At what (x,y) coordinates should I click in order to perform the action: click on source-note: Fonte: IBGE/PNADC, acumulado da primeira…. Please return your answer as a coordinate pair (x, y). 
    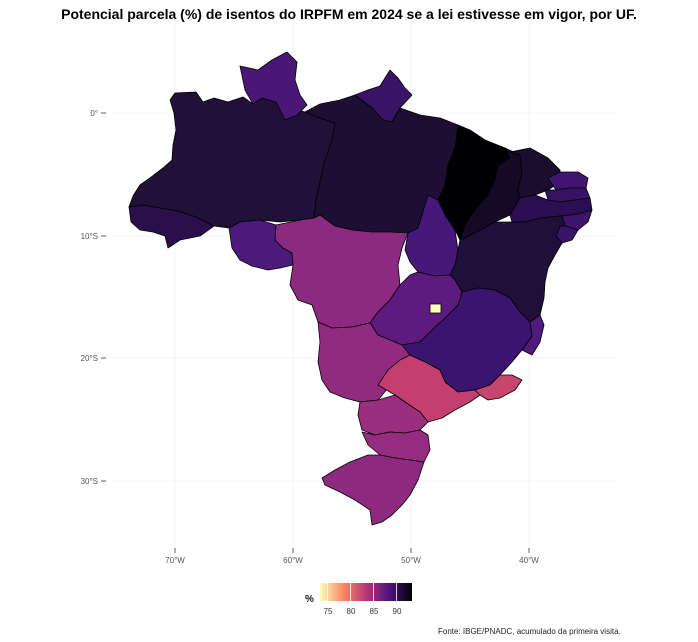
    Looking at the image, I should click on (529, 631).